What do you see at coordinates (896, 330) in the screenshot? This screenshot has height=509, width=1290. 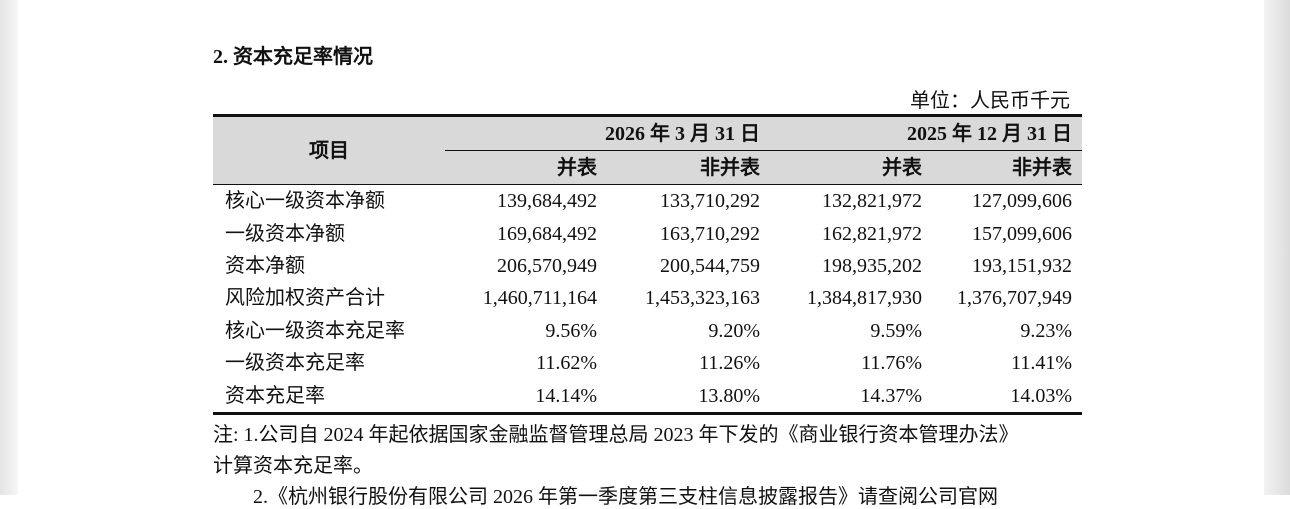 I see `value-cell: 9.59%` at bounding box center [896, 330].